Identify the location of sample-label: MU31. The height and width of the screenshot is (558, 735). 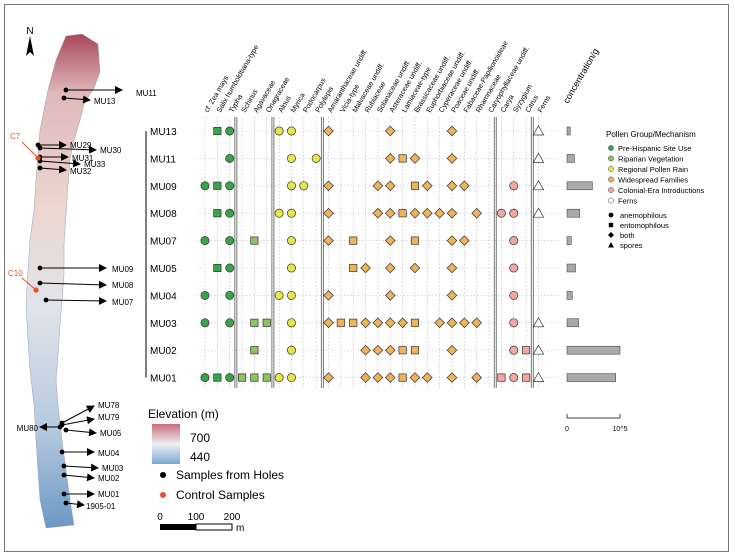
(83, 158).